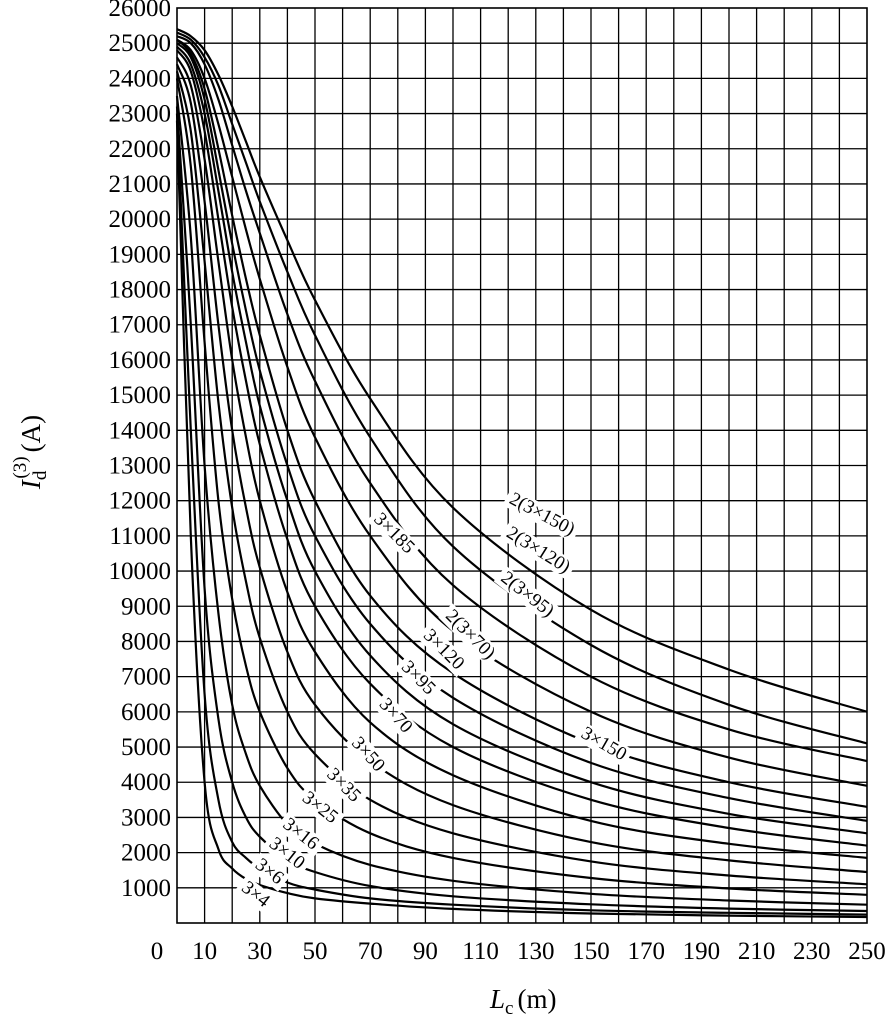 The image size is (895, 1020). I want to click on curve-label-2-3-95-: 2(3×95), so click(527, 594).